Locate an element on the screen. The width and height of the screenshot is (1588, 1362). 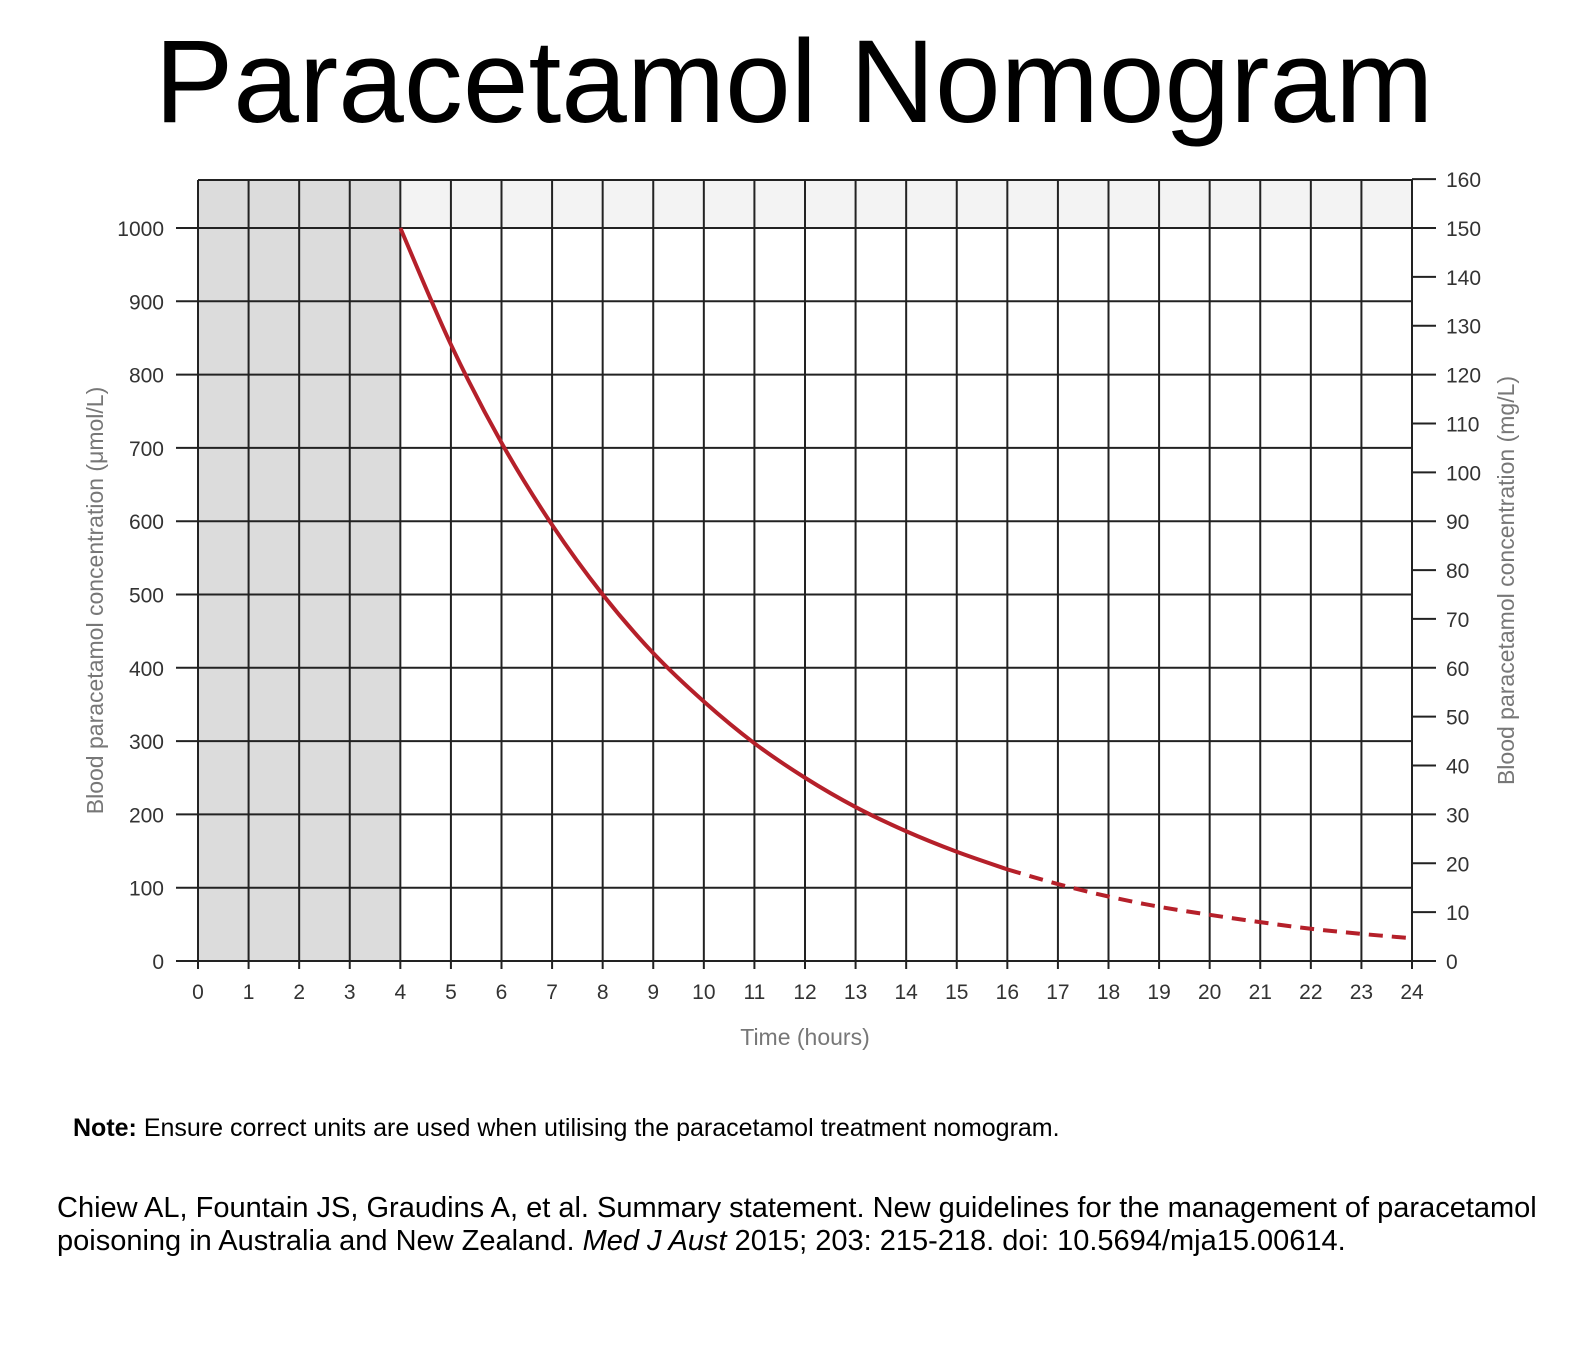
x-tick-label: 12 is located at coordinates (804, 992).